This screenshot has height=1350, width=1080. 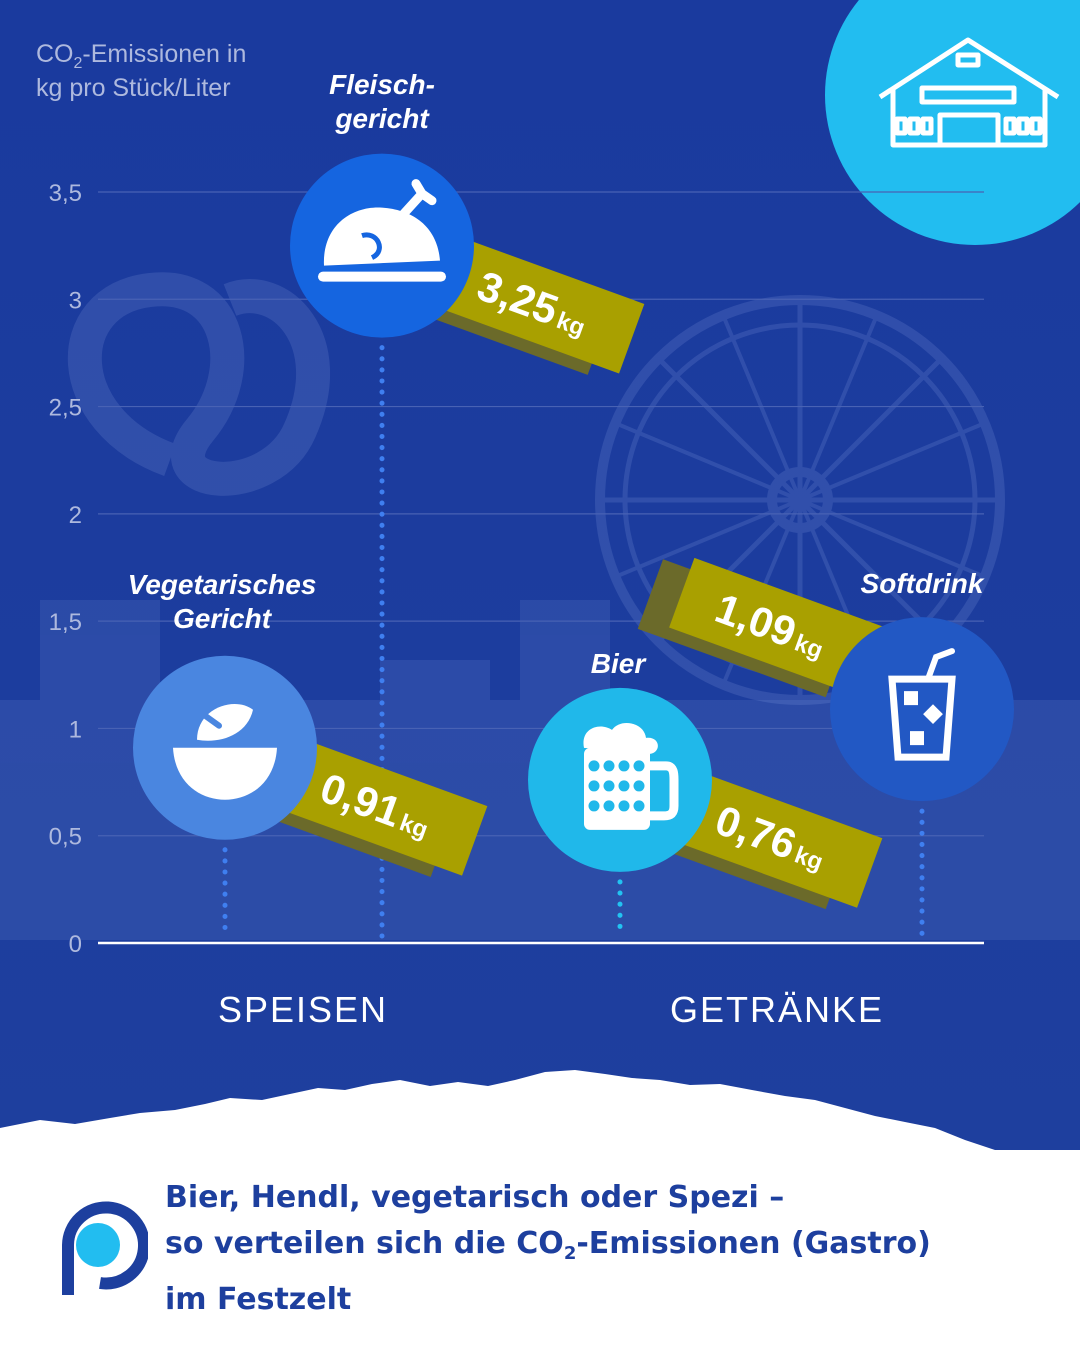 I want to click on marker-softdrink, so click(x=922, y=709).